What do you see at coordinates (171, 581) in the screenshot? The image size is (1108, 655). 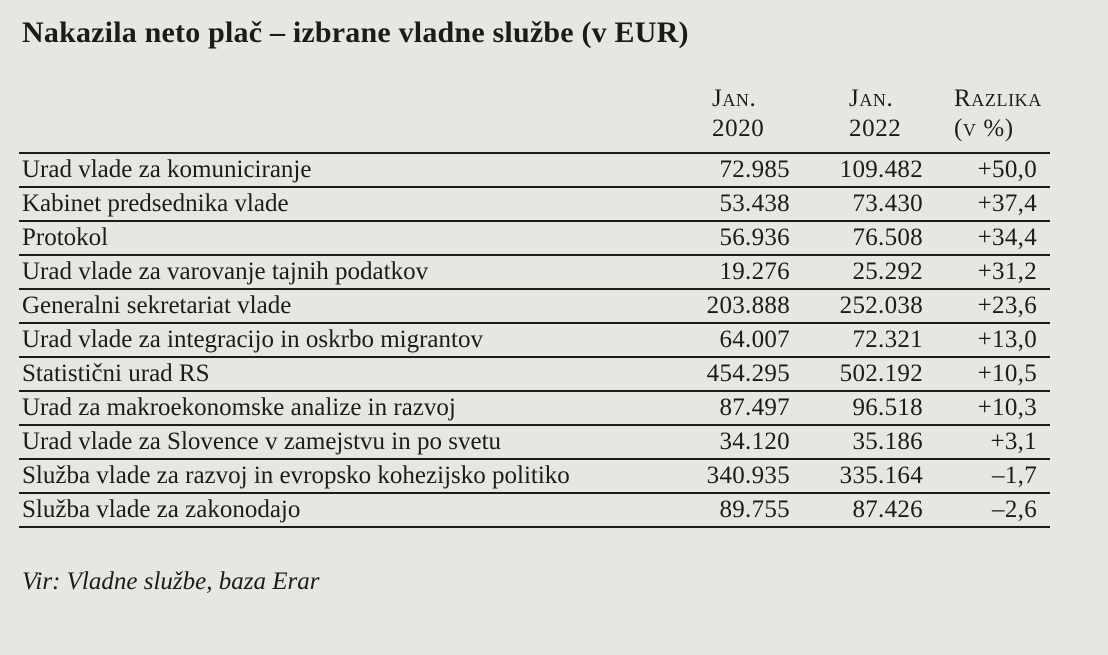 I see `source-note: Vir: Vladne službe, baza Erar` at bounding box center [171, 581].